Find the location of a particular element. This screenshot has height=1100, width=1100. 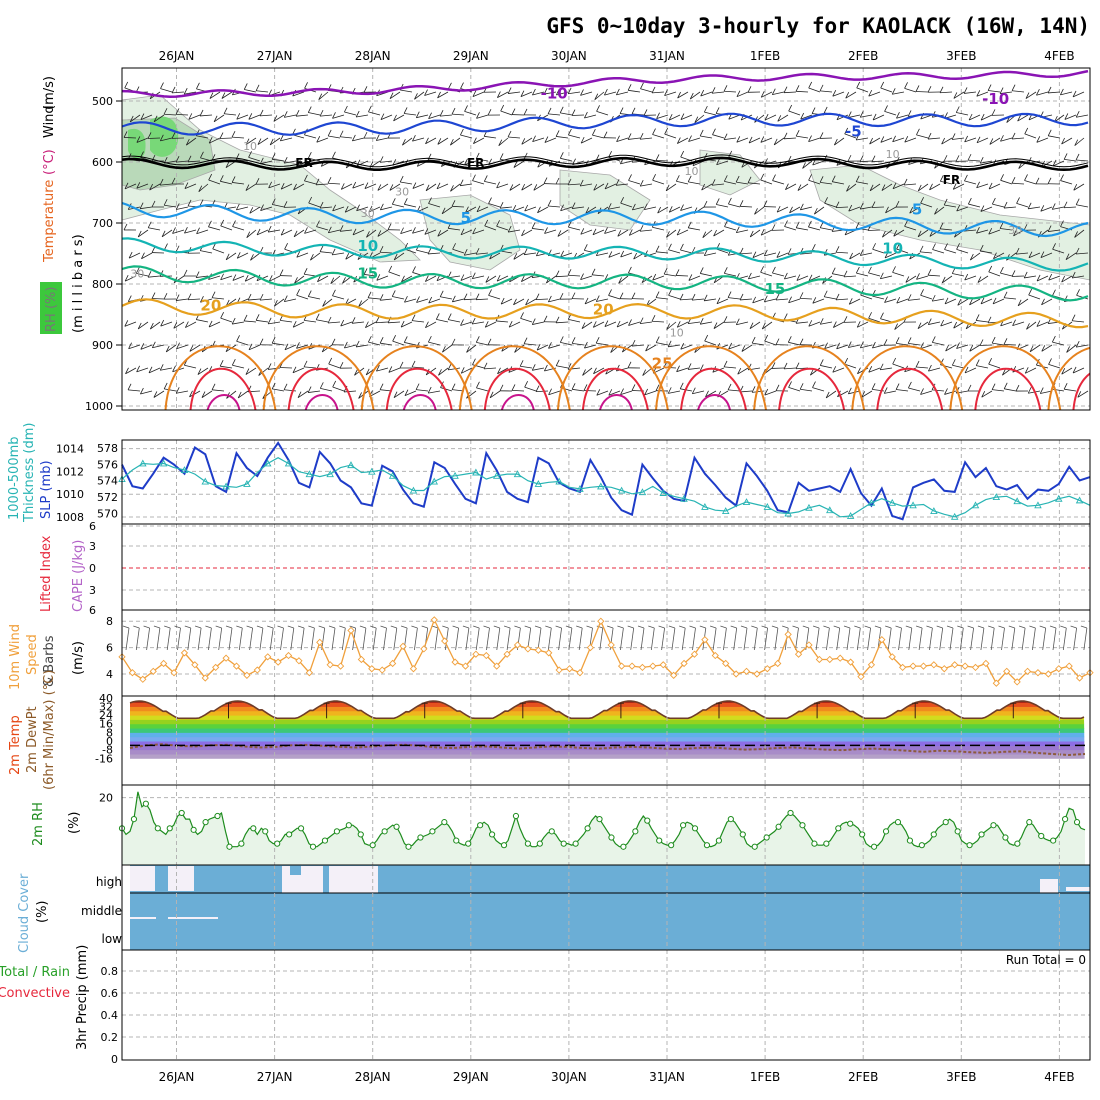

date-label-bottom: 27JAN is located at coordinates (275, 1077).